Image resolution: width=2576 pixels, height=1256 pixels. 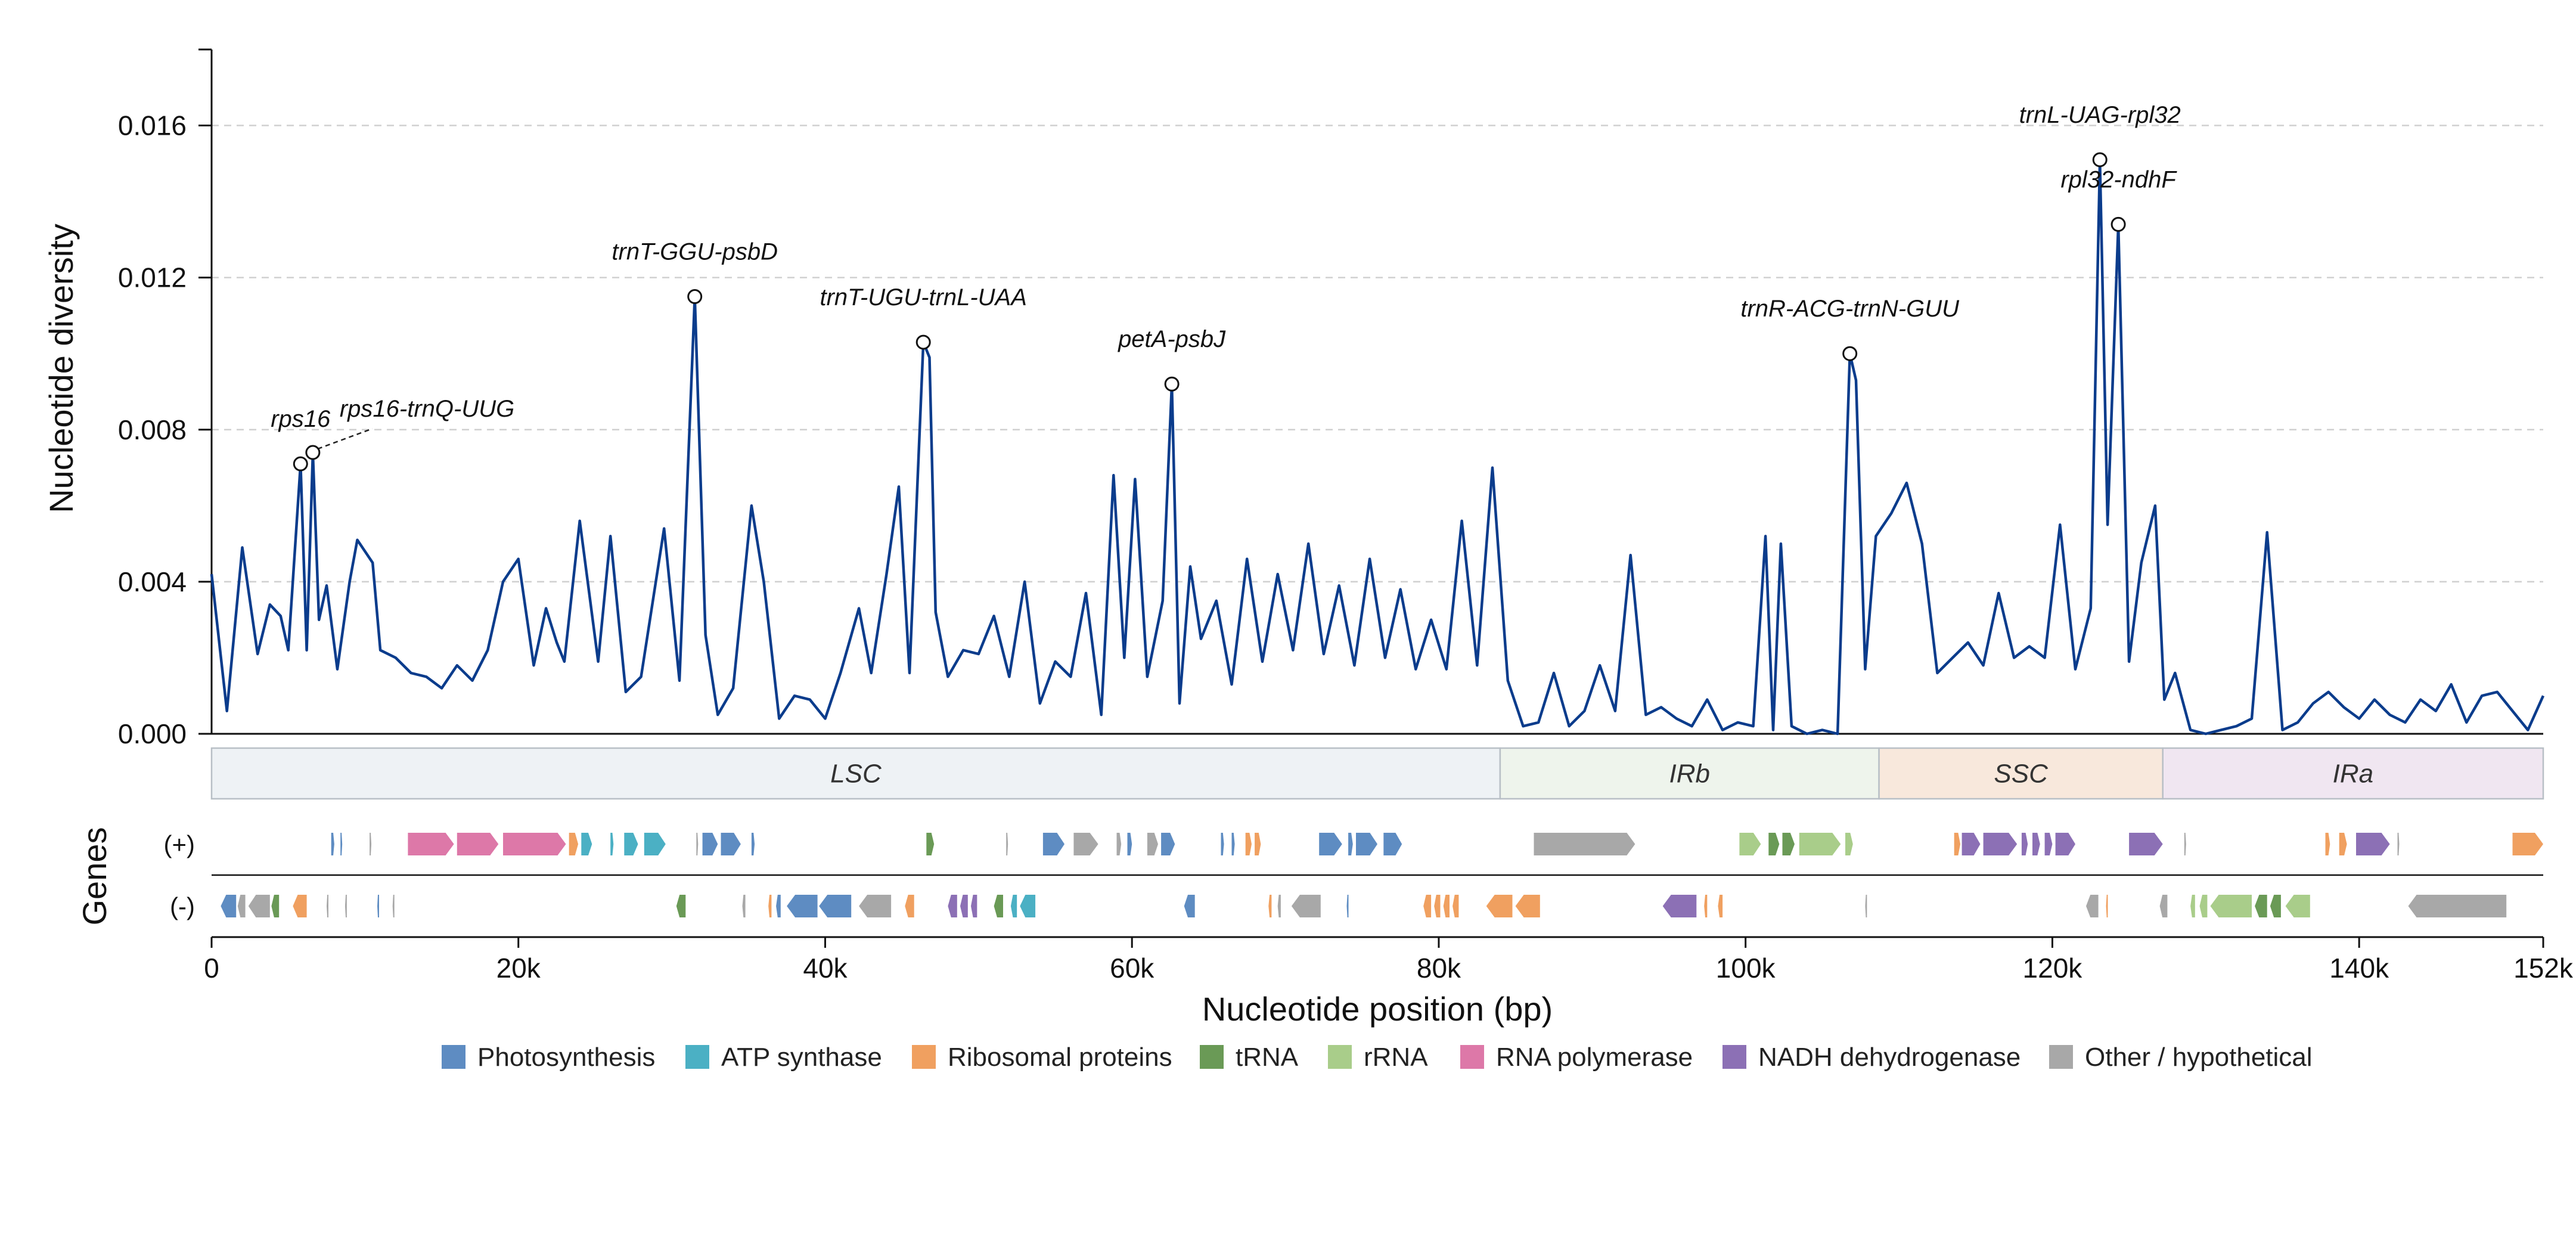 What do you see at coordinates (1310, 876) in the screenshot?
I see `gene-tracks: Genes (+) (-)` at bounding box center [1310, 876].